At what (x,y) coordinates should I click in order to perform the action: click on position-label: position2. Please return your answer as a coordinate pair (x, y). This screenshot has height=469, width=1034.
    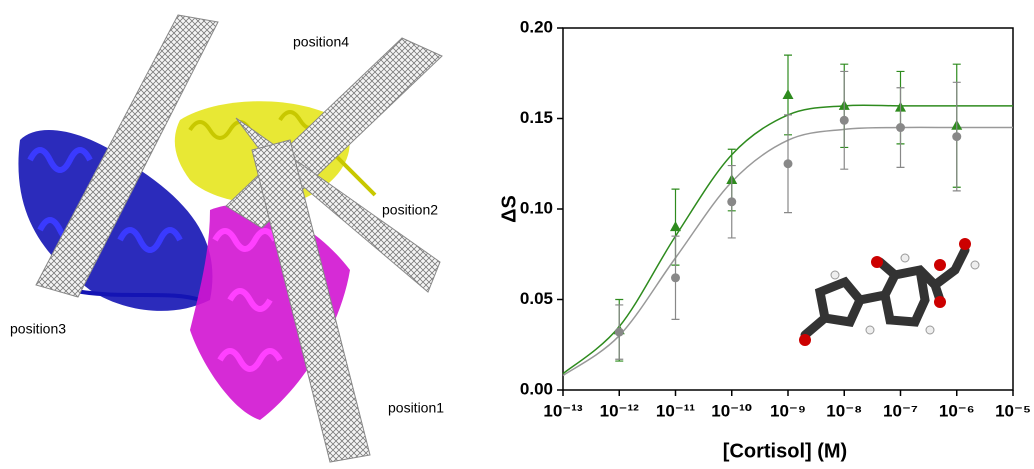
    Looking at the image, I should click on (410, 210).